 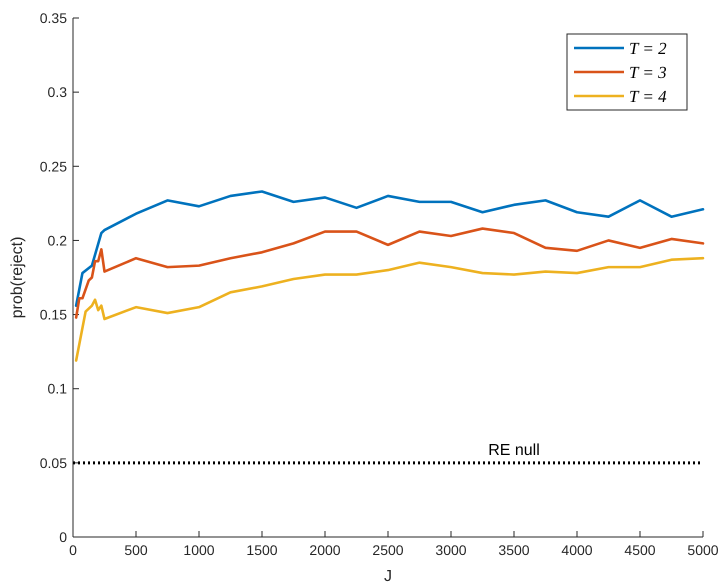 I want to click on x-tick-label: 0, so click(x=73, y=550).